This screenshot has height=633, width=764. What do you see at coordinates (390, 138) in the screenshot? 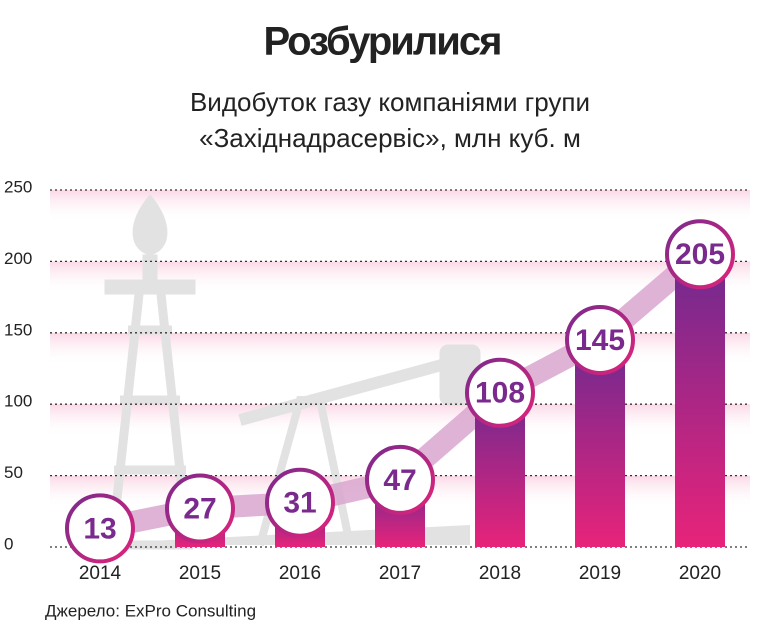
I see `chart-subtitle: «Західнадрасервіс», млн куб. м` at bounding box center [390, 138].